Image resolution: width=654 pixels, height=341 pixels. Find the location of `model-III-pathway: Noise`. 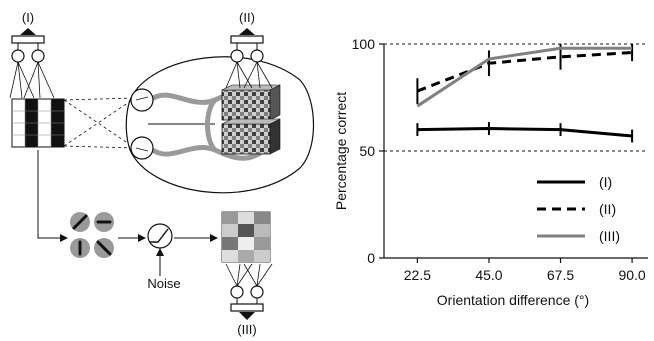

model-III-pathway: Noise is located at coordinates (154, 220).